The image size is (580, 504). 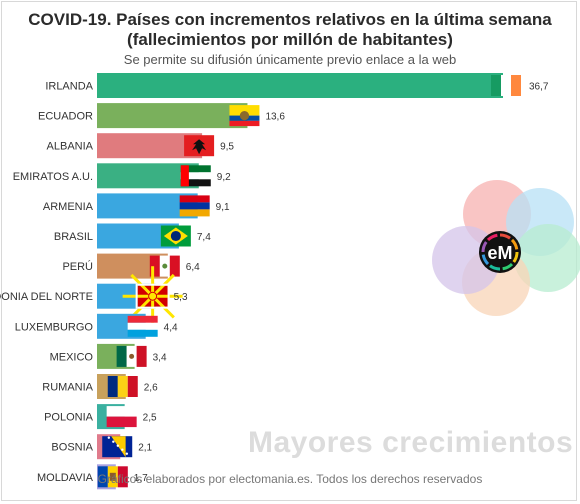 What do you see at coordinates (67, 388) in the screenshot?
I see `category-label: RUMANIA` at bounding box center [67, 388].